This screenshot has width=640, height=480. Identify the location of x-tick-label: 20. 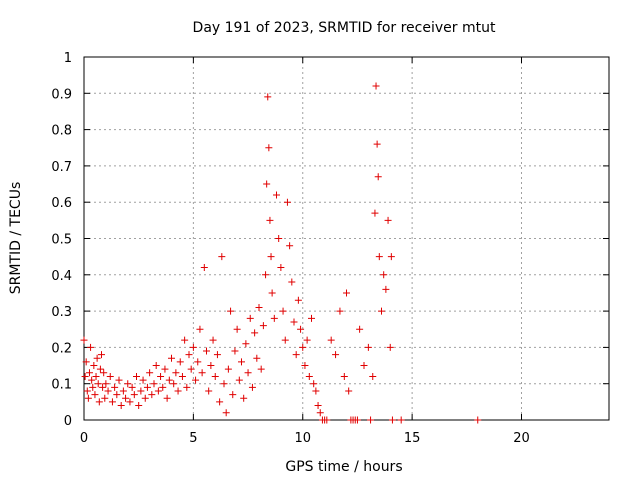
(521, 438).